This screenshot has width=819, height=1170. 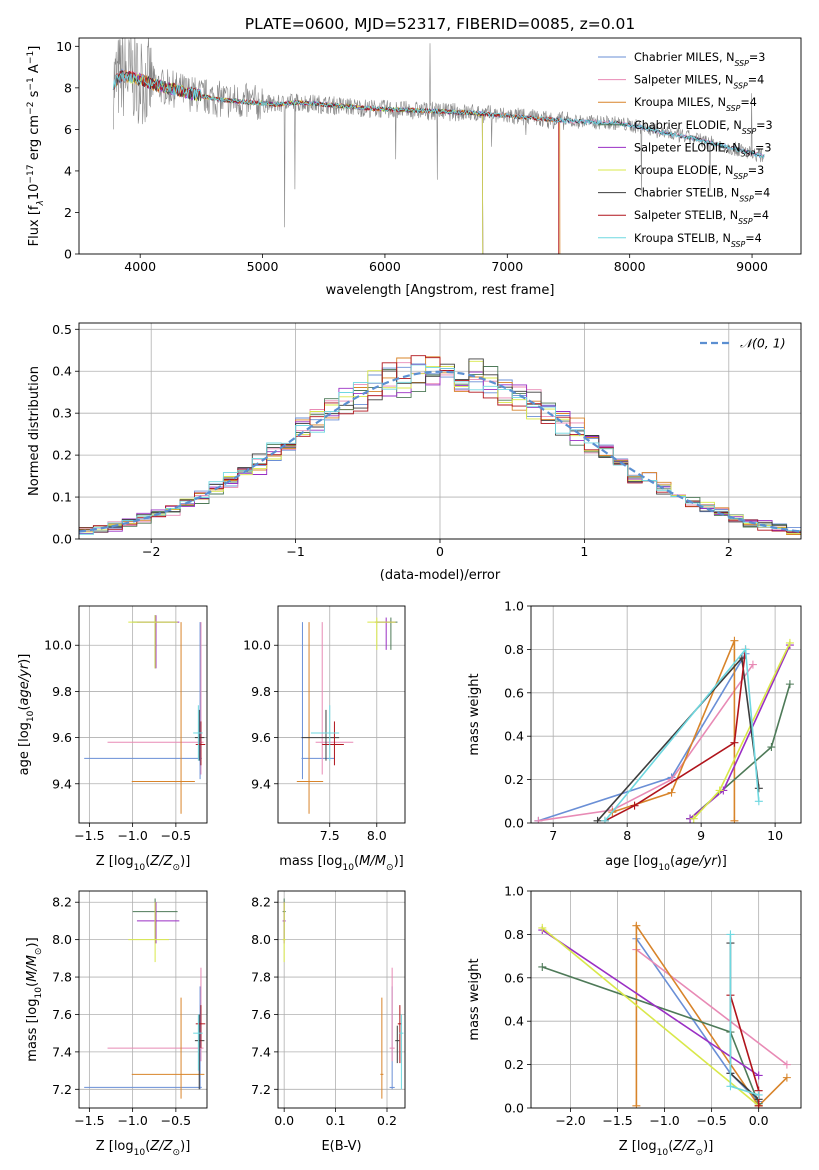 What do you see at coordinates (729, 551) in the screenshot?
I see `x-tick-label: 2` at bounding box center [729, 551].